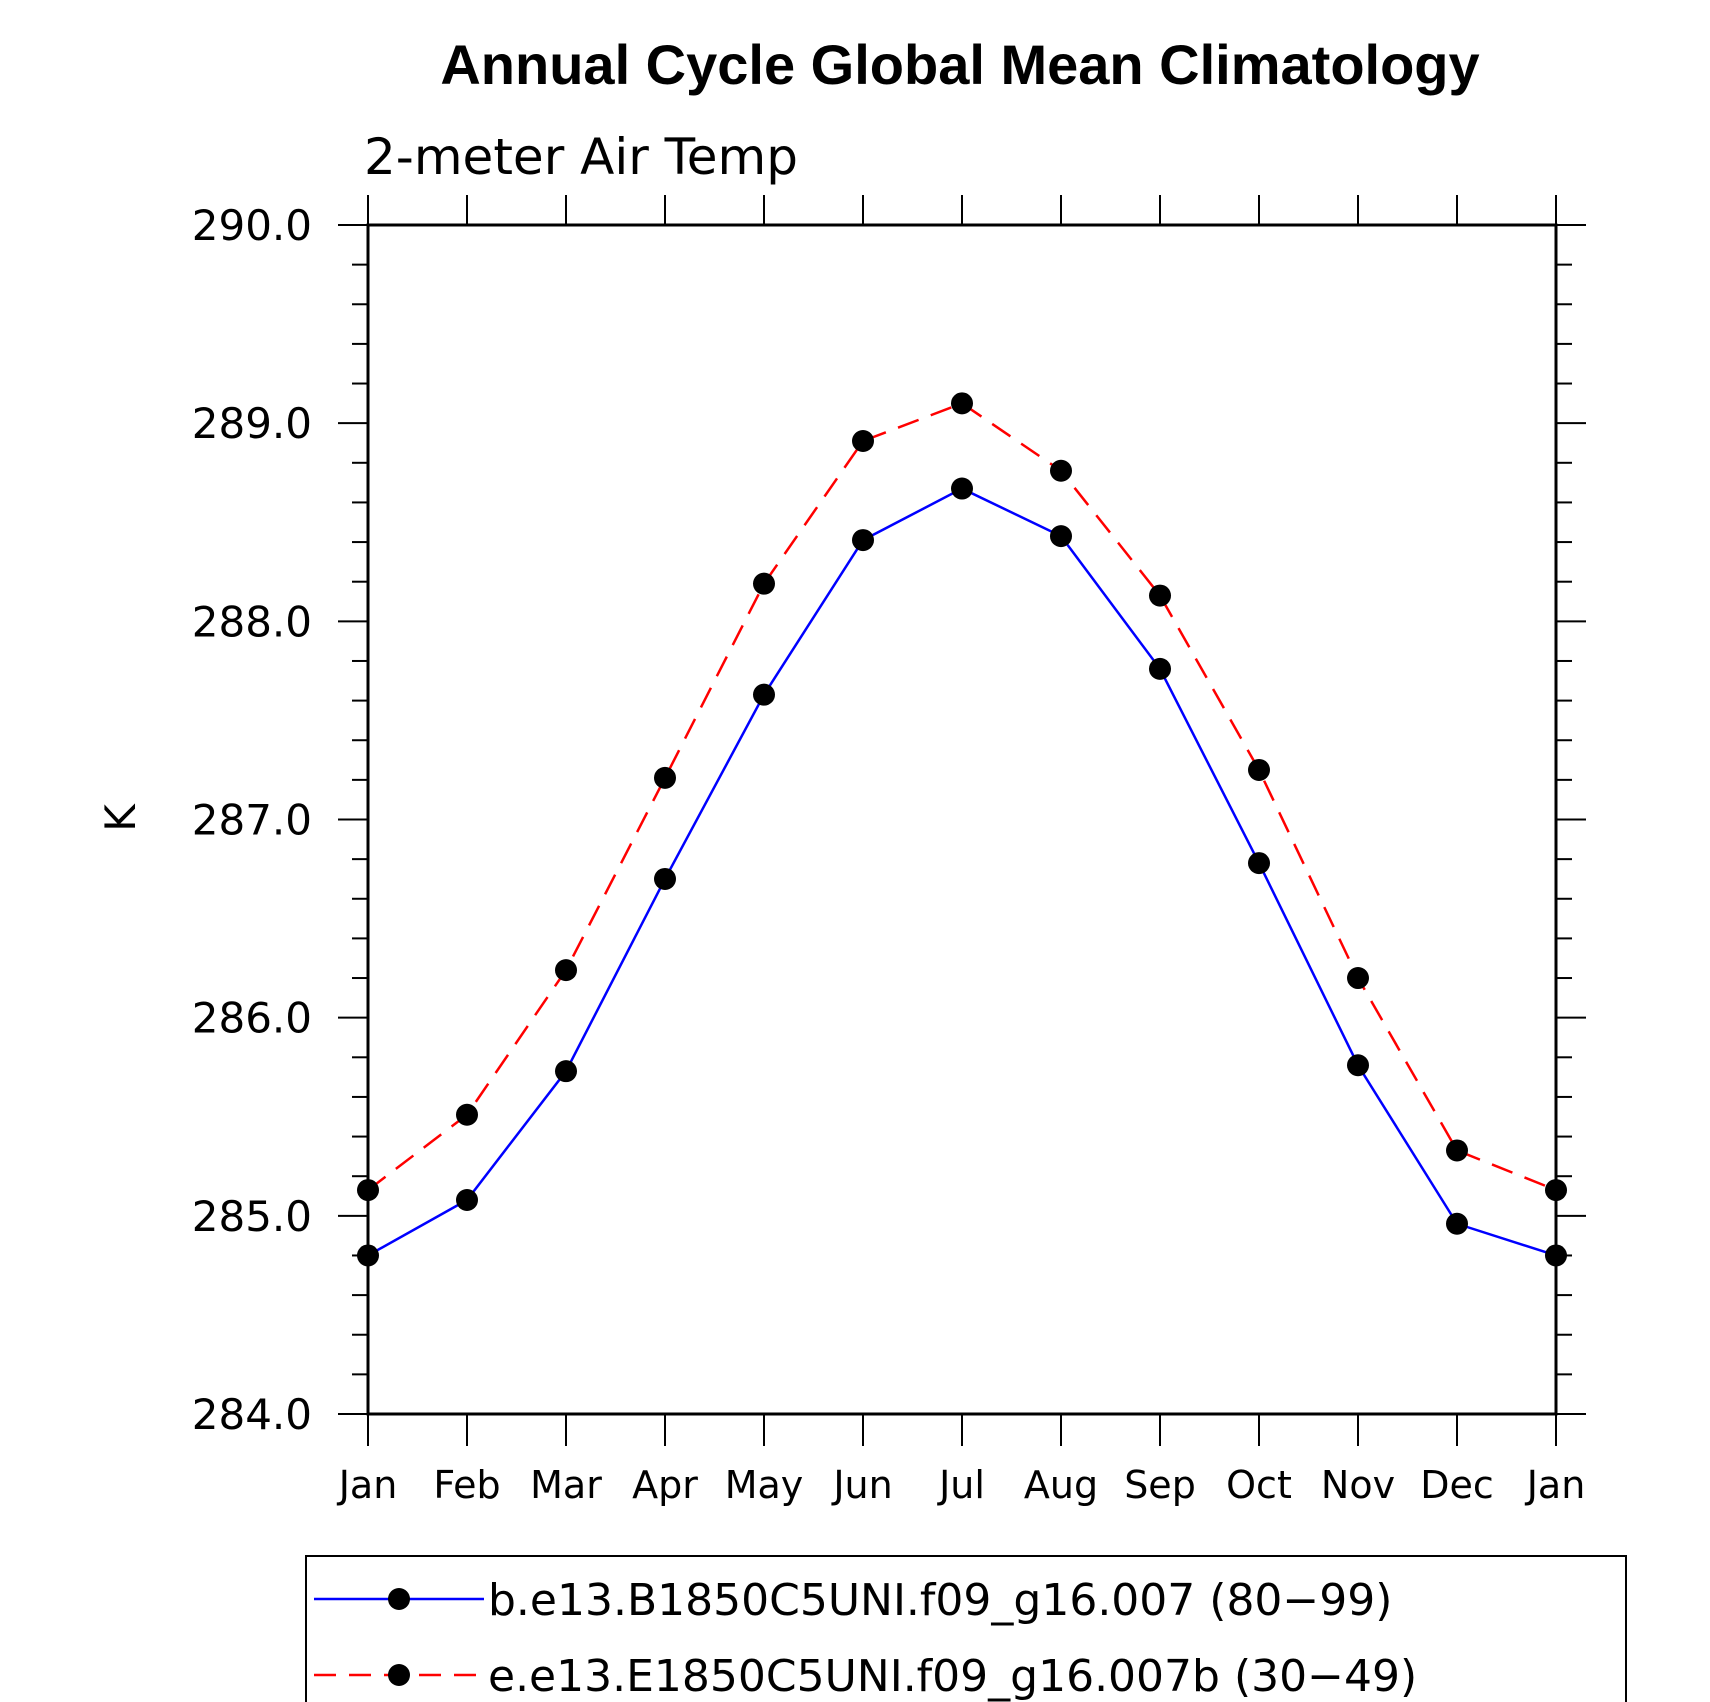 Image resolution: width=1710 pixels, height=1702 pixels. What do you see at coordinates (961, 1485) in the screenshot?
I see `x-tick-label: Jul` at bounding box center [961, 1485].